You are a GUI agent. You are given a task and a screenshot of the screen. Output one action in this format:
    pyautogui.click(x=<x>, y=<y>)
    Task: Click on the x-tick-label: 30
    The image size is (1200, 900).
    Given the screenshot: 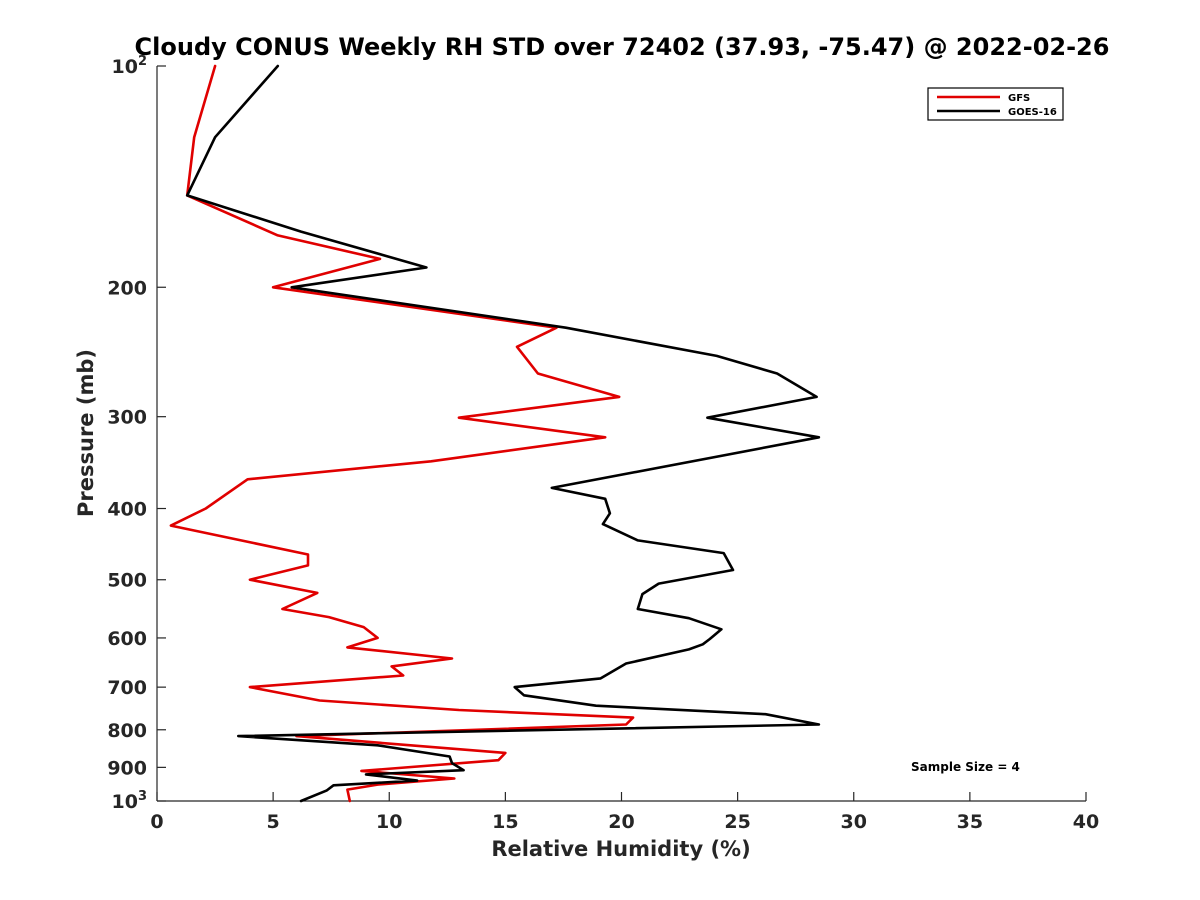 What is the action you would take?
    pyautogui.click(x=854, y=822)
    